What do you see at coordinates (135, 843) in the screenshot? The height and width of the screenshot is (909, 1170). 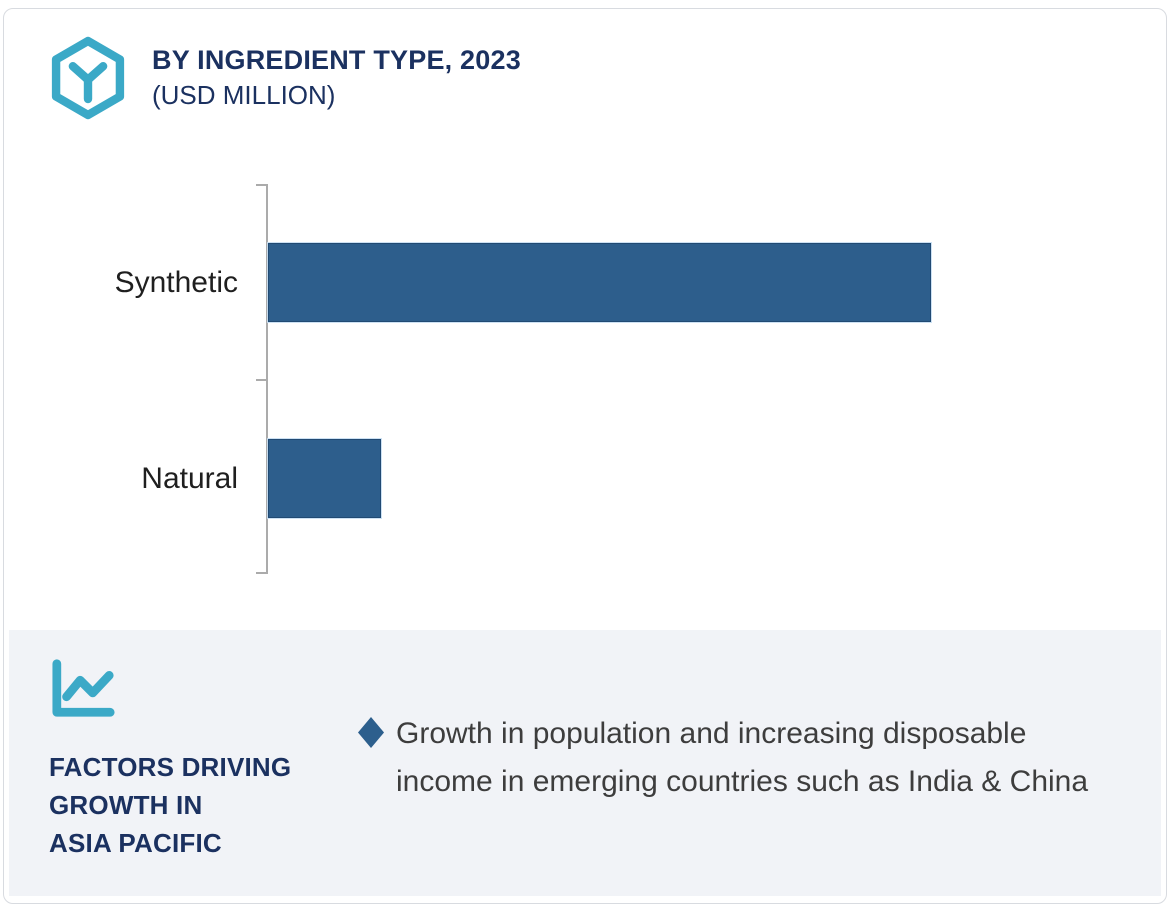 I see `factors-heading-line: ASIA PACIFIC` at bounding box center [135, 843].